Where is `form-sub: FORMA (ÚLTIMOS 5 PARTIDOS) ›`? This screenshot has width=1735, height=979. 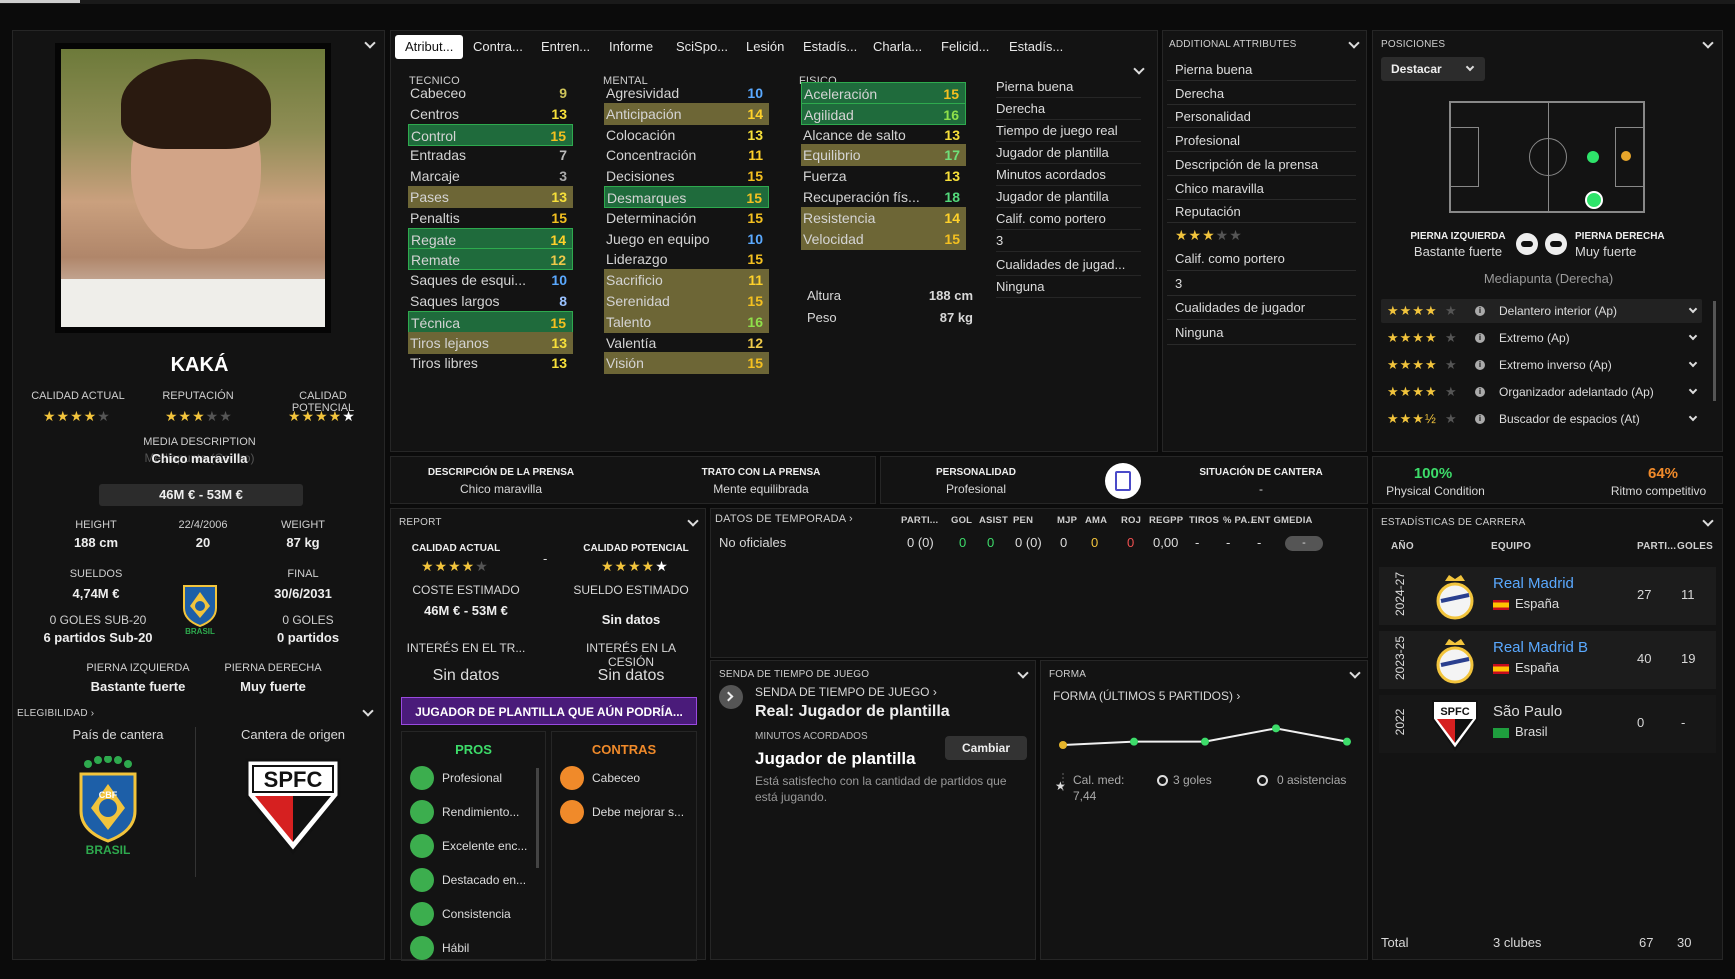
form-sub: FORMA (ÚLTIMOS 5 PARTIDOS) › is located at coordinates (1147, 696).